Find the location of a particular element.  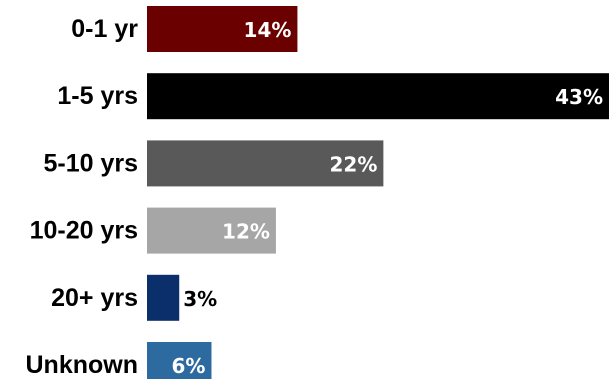

value-label-unknown: 6% is located at coordinates (188, 366).